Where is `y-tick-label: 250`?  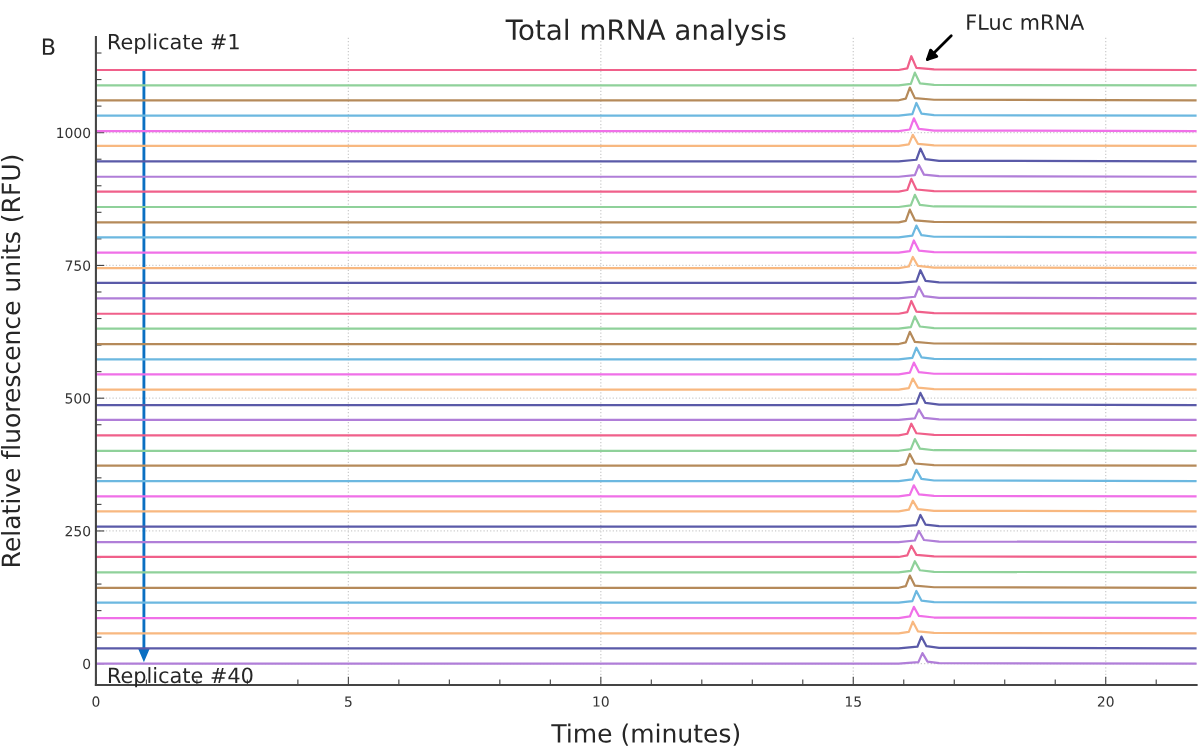
y-tick-label: 250 is located at coordinates (78, 531).